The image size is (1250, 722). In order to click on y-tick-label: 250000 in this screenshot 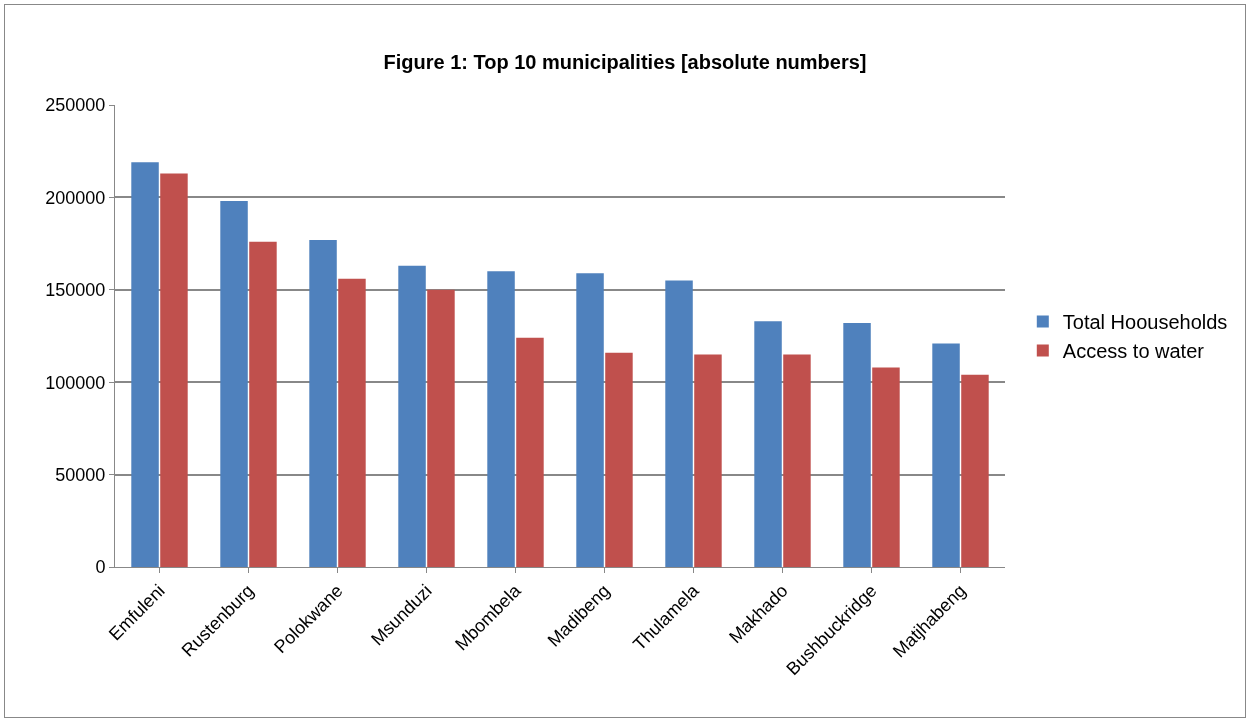, I will do `click(75, 105)`.